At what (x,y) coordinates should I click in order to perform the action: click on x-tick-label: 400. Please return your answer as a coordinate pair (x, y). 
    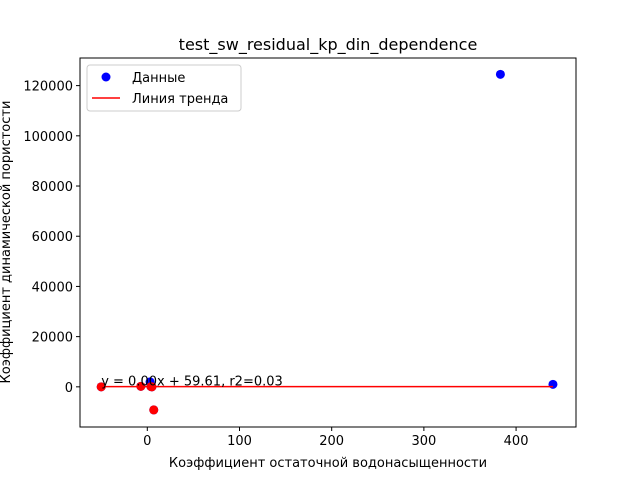
    Looking at the image, I should click on (516, 441).